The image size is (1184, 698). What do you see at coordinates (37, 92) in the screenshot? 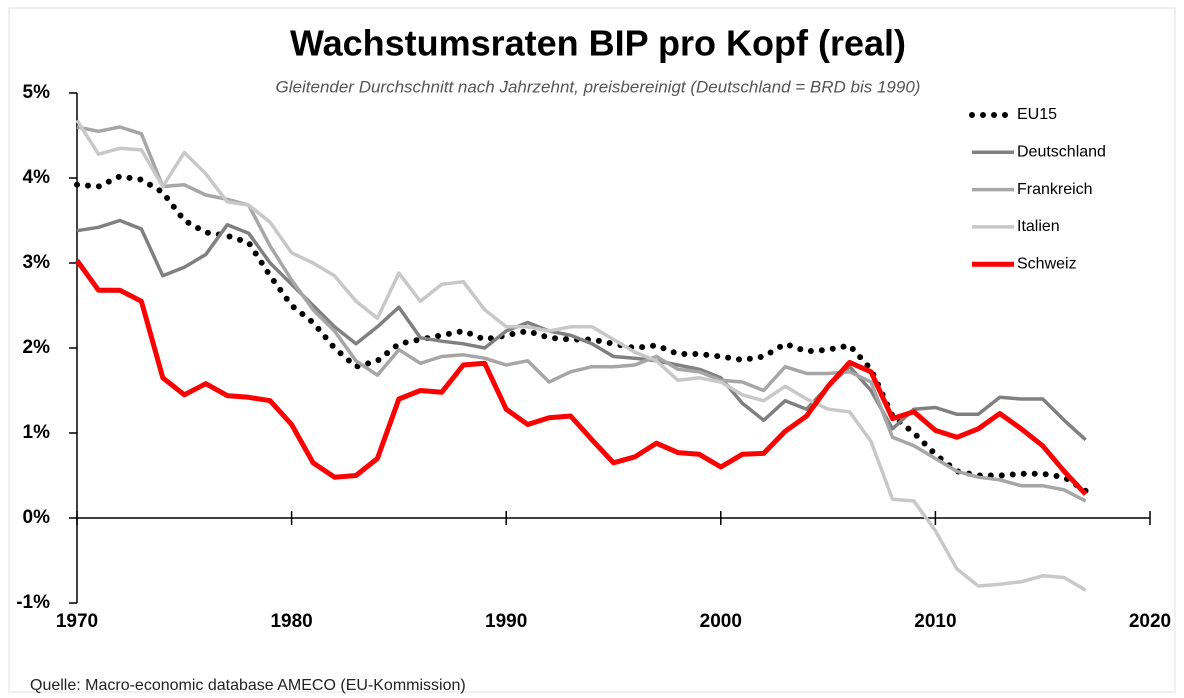
I see `y-tick-label: 5%` at bounding box center [37, 92].